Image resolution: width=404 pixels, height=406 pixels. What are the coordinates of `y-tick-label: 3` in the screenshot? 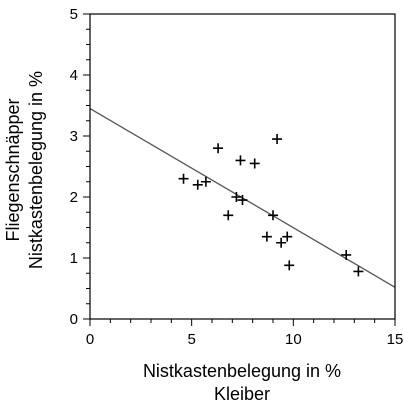 It's located at (74, 136).